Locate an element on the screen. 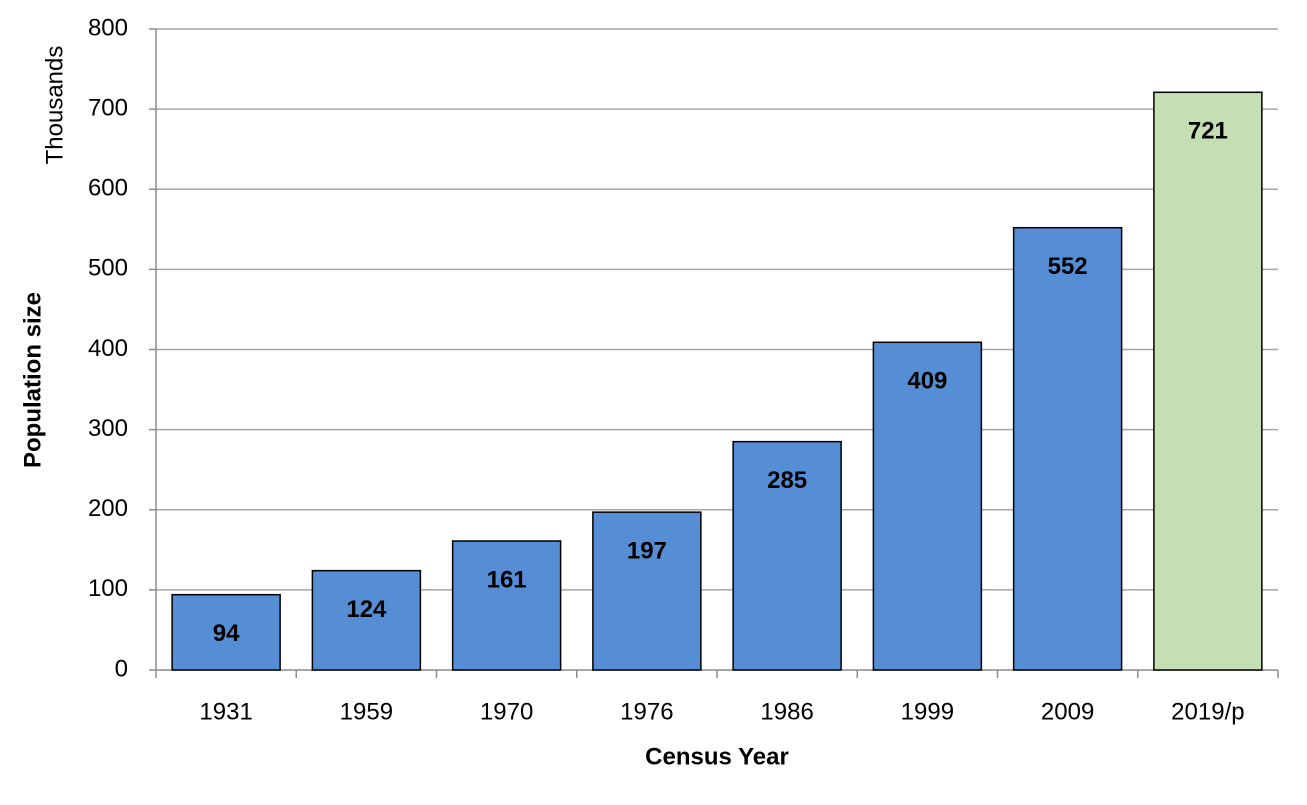 This screenshot has height=805, width=1307. x-axis-title: Census Year is located at coordinates (717, 756).